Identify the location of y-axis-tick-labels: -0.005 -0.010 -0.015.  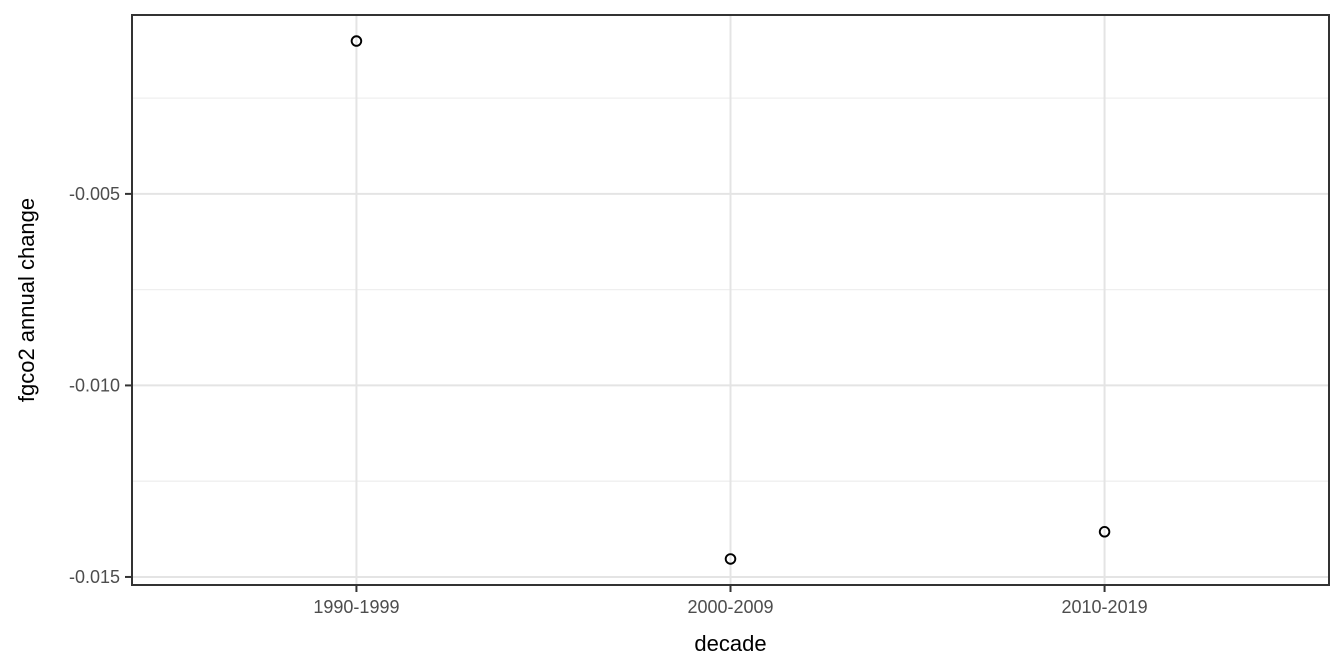
(94, 385).